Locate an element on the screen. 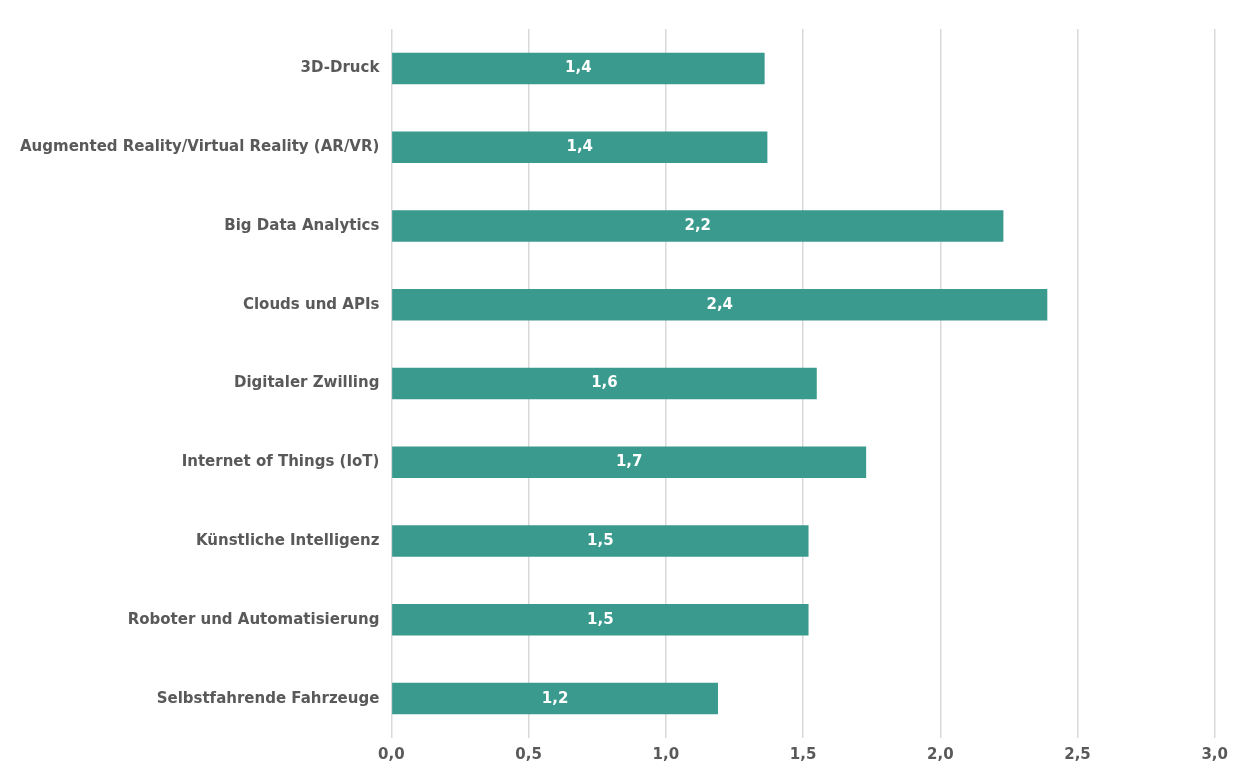 The width and height of the screenshot is (1244, 780). x-tick-label: 2,0 is located at coordinates (940, 753).